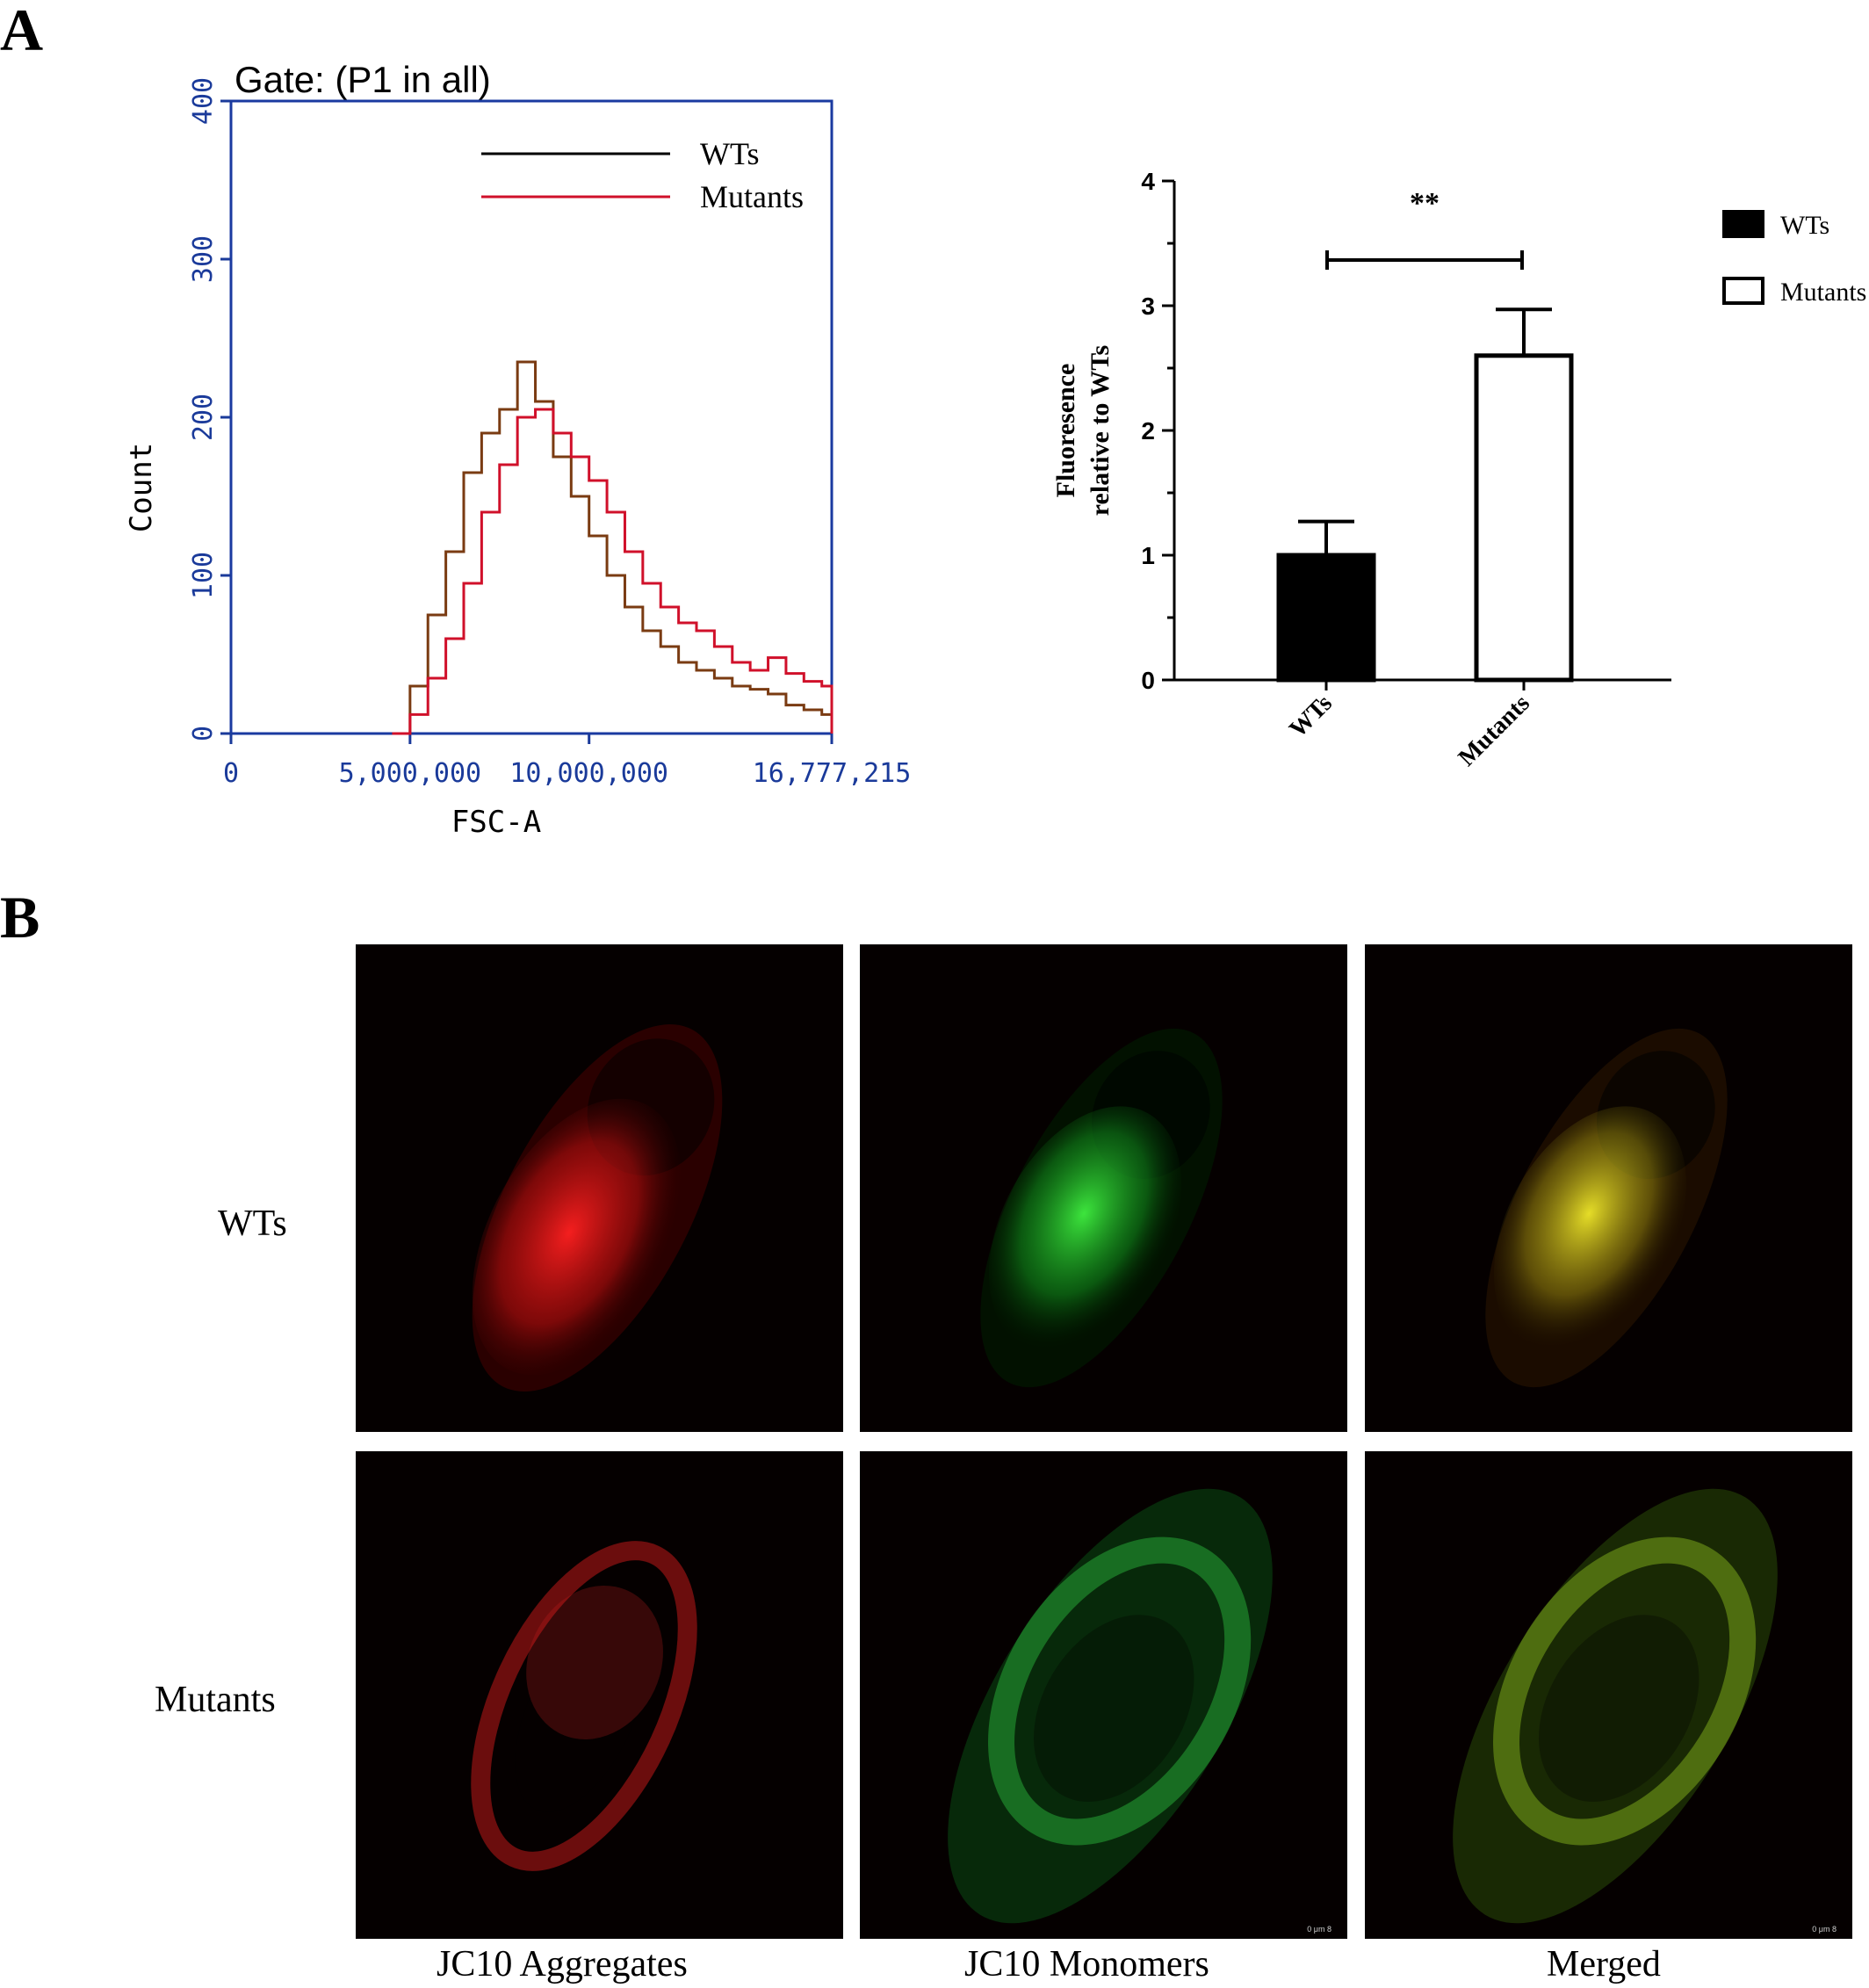  I want to click on series-line-wts, so click(612, 547).